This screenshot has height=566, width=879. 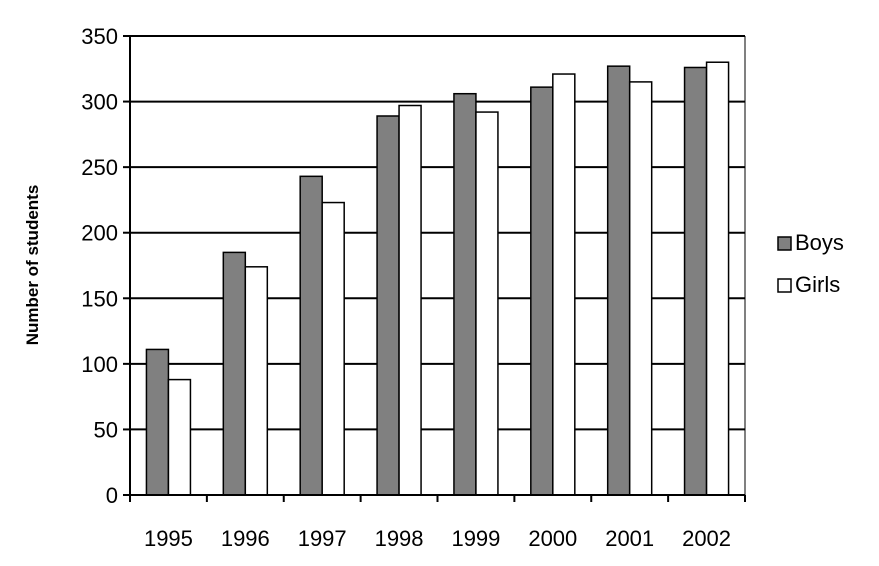 What do you see at coordinates (99, 298) in the screenshot?
I see `y-tick-label: 150` at bounding box center [99, 298].